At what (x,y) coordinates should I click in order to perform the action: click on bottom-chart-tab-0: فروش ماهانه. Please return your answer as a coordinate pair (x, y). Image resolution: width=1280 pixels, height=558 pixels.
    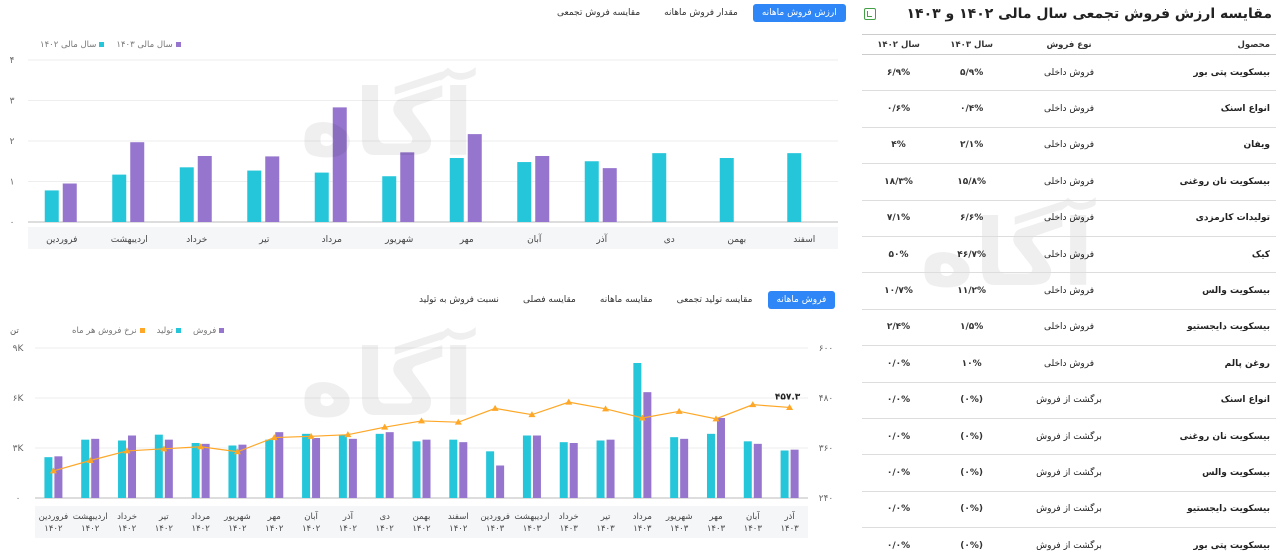
    Looking at the image, I should click on (801, 300).